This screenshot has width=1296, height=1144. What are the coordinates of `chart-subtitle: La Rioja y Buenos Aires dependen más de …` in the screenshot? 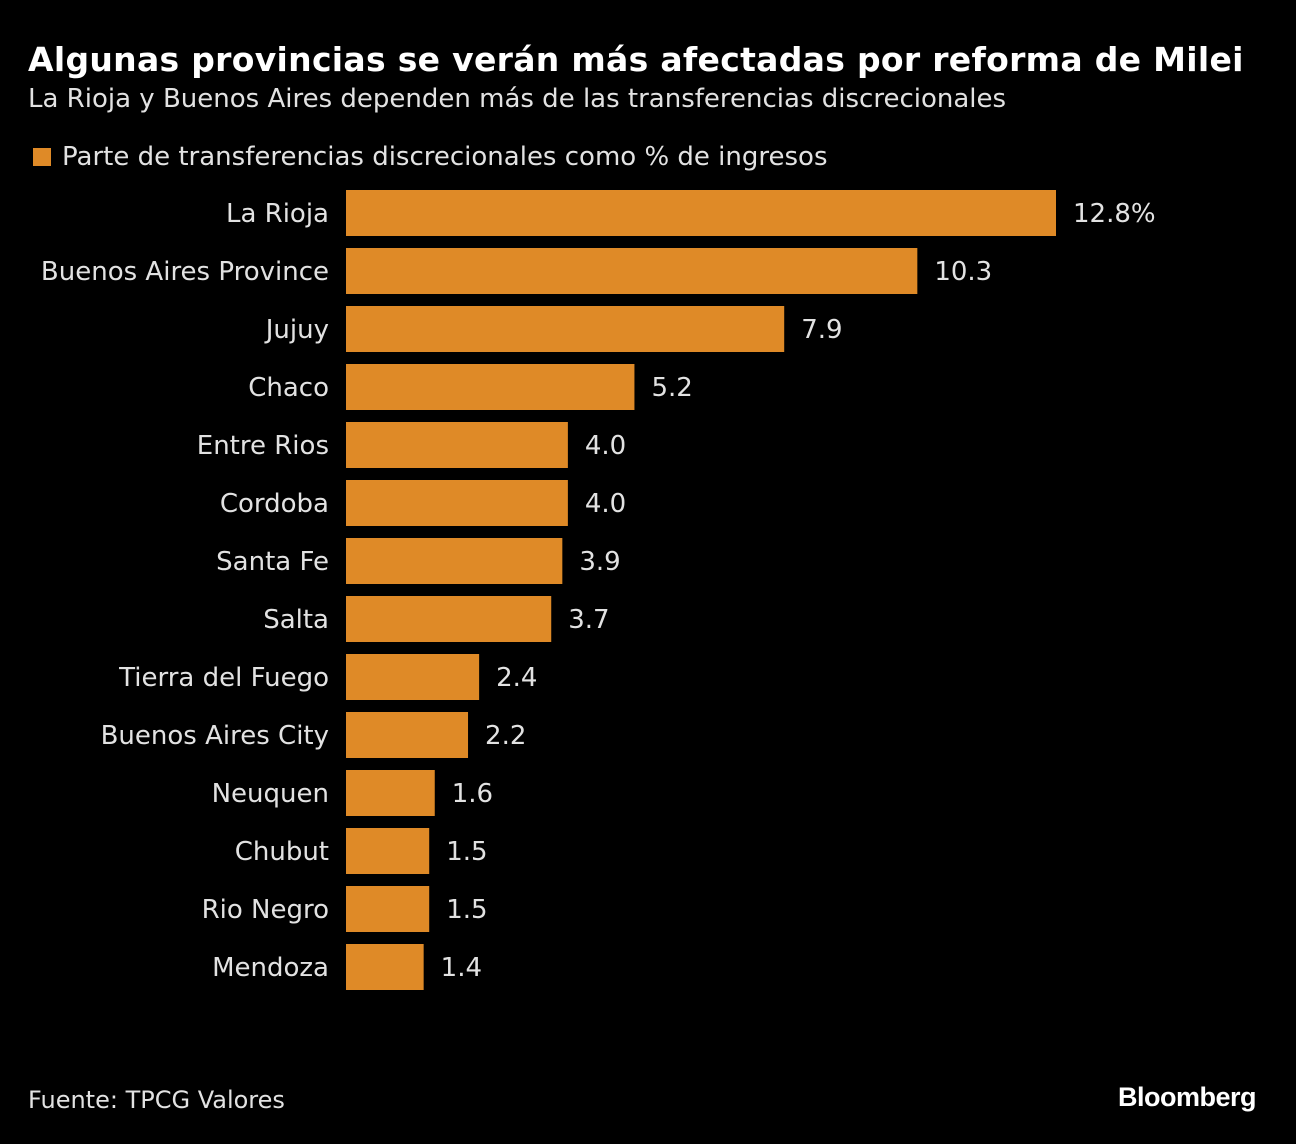 It's located at (517, 99).